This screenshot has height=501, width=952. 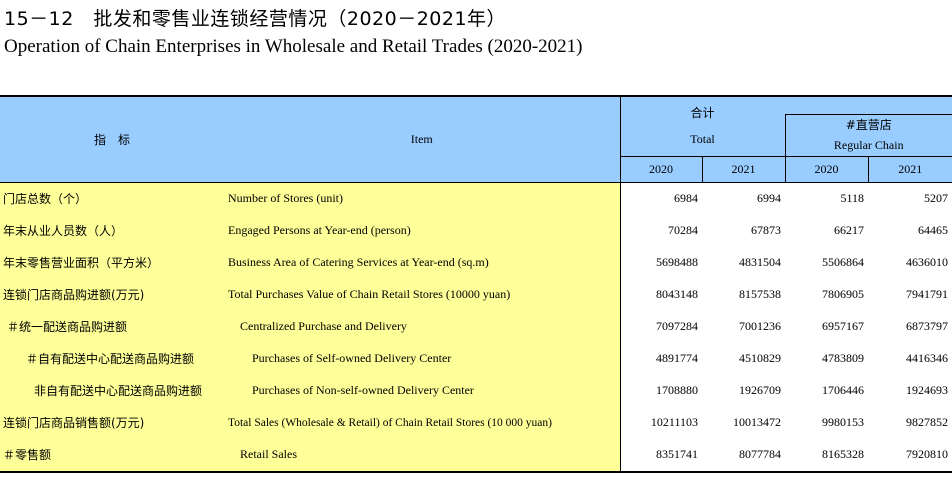 I want to click on cell-value: 7941791, so click(x=927, y=294).